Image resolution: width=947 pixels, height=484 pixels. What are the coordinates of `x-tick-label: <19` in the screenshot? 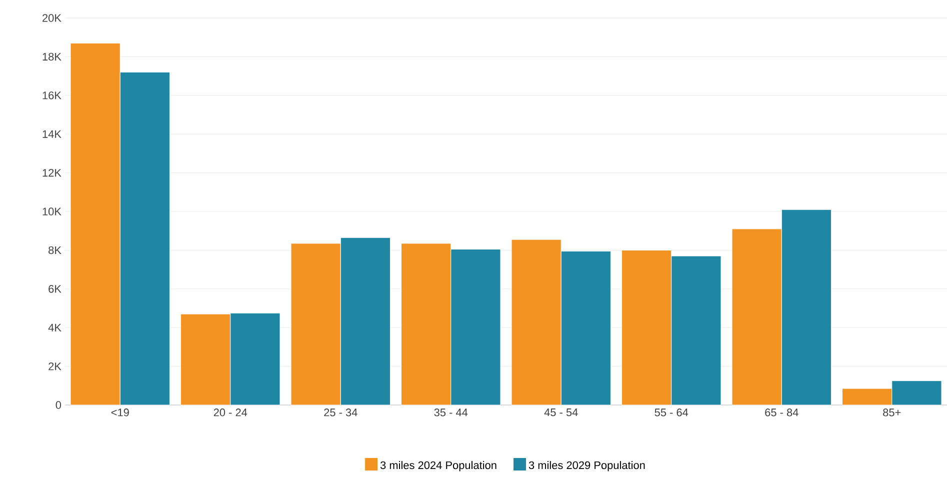 It's located at (120, 412).